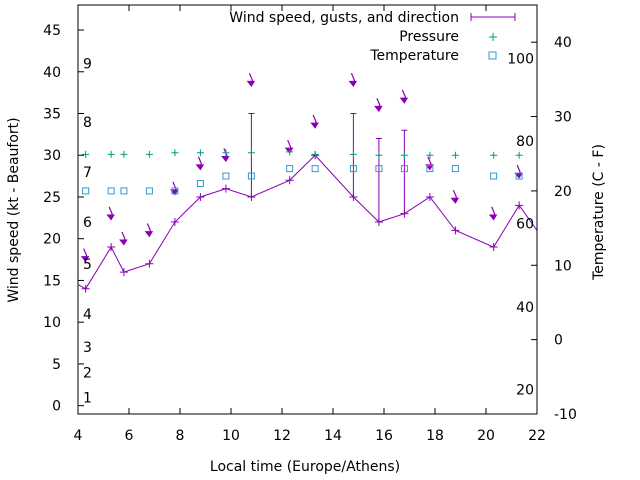 The height and width of the screenshot is (480, 640). I want to click on x-tick-label: 14, so click(333, 436).